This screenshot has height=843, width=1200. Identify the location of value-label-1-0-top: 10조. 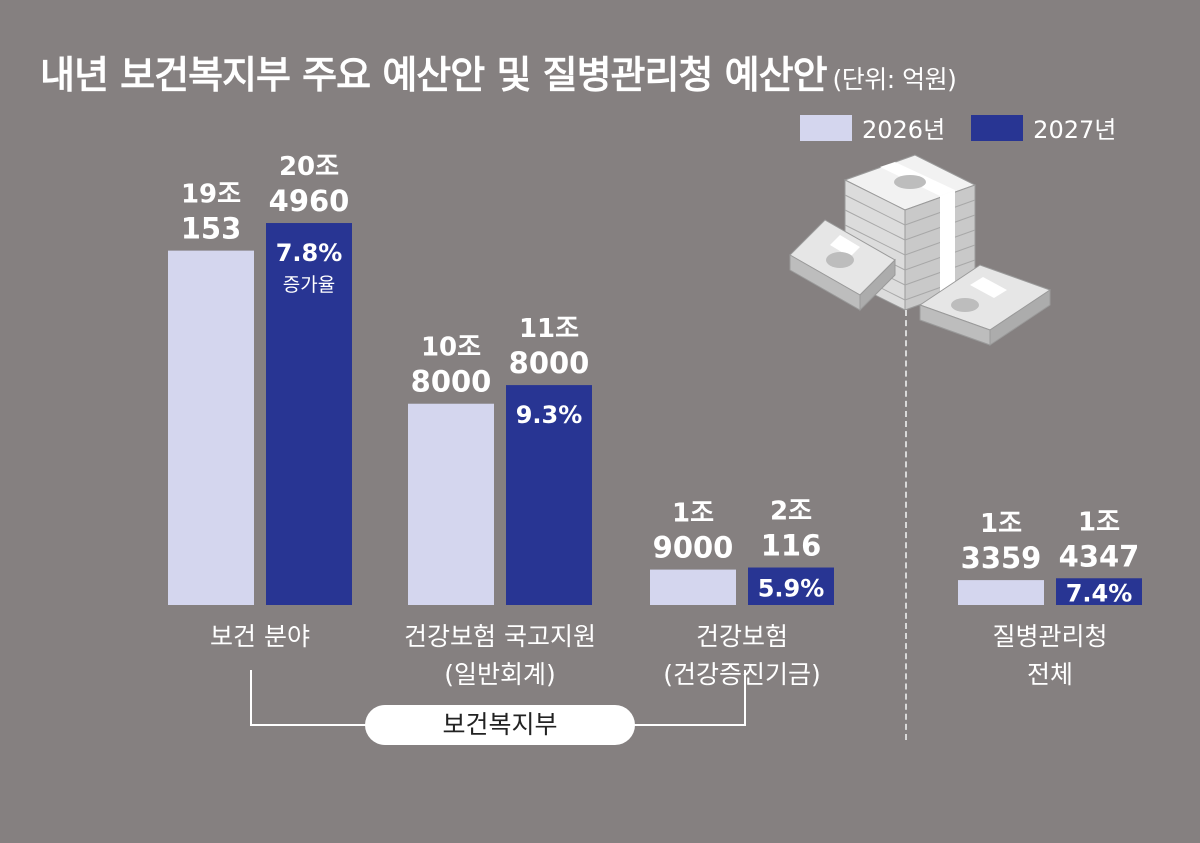
(451, 348).